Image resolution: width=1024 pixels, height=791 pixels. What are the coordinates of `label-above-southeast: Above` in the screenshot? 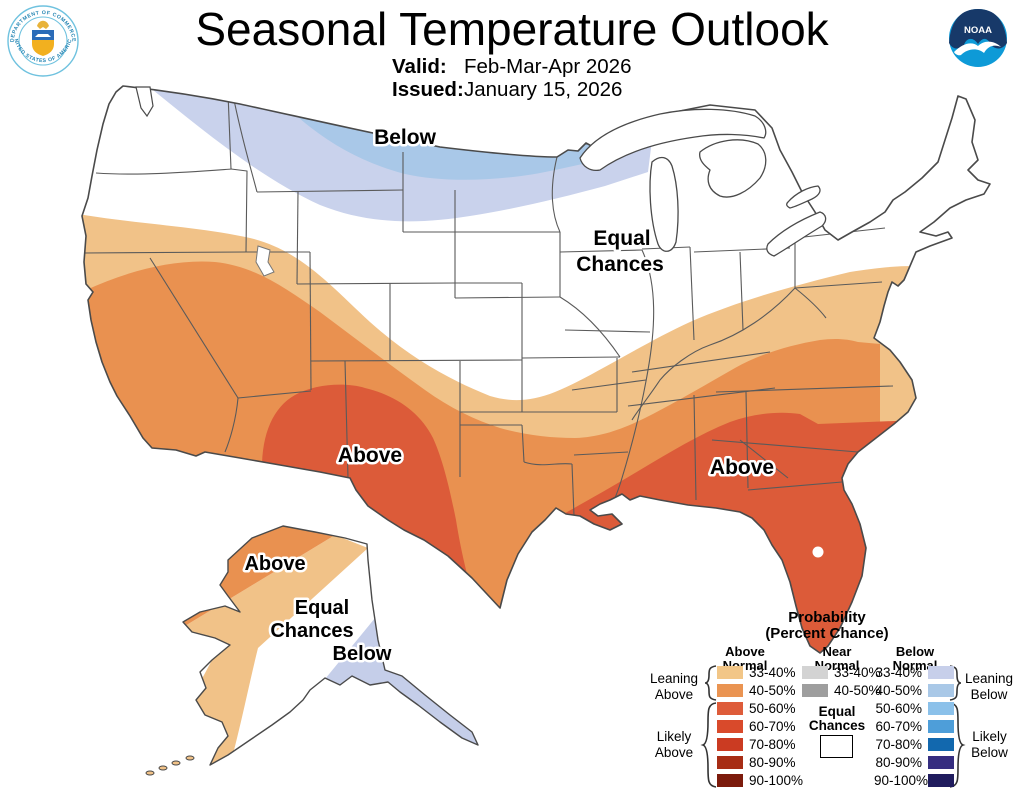 It's located at (742, 467).